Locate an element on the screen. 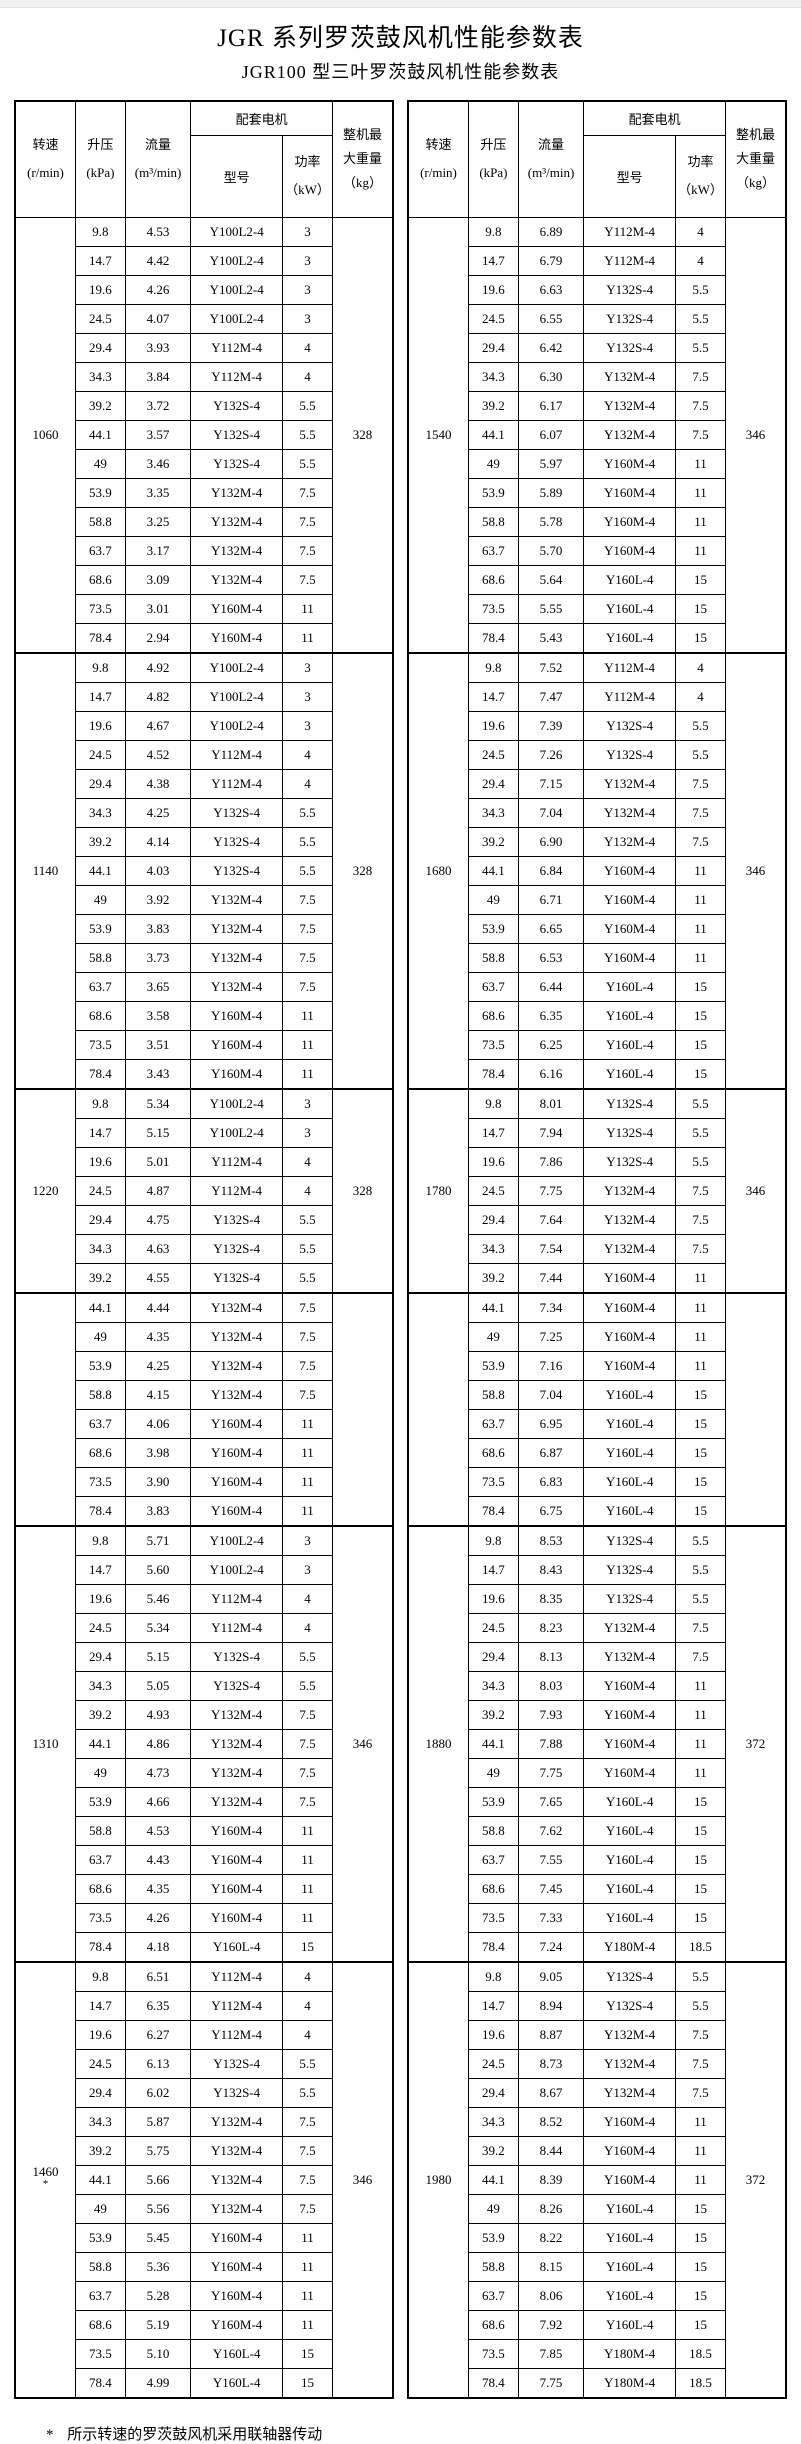 This screenshot has height=2444, width=801. table-row: 63.7 3.65 Y132M-4 7.5 is located at coordinates (204, 986).